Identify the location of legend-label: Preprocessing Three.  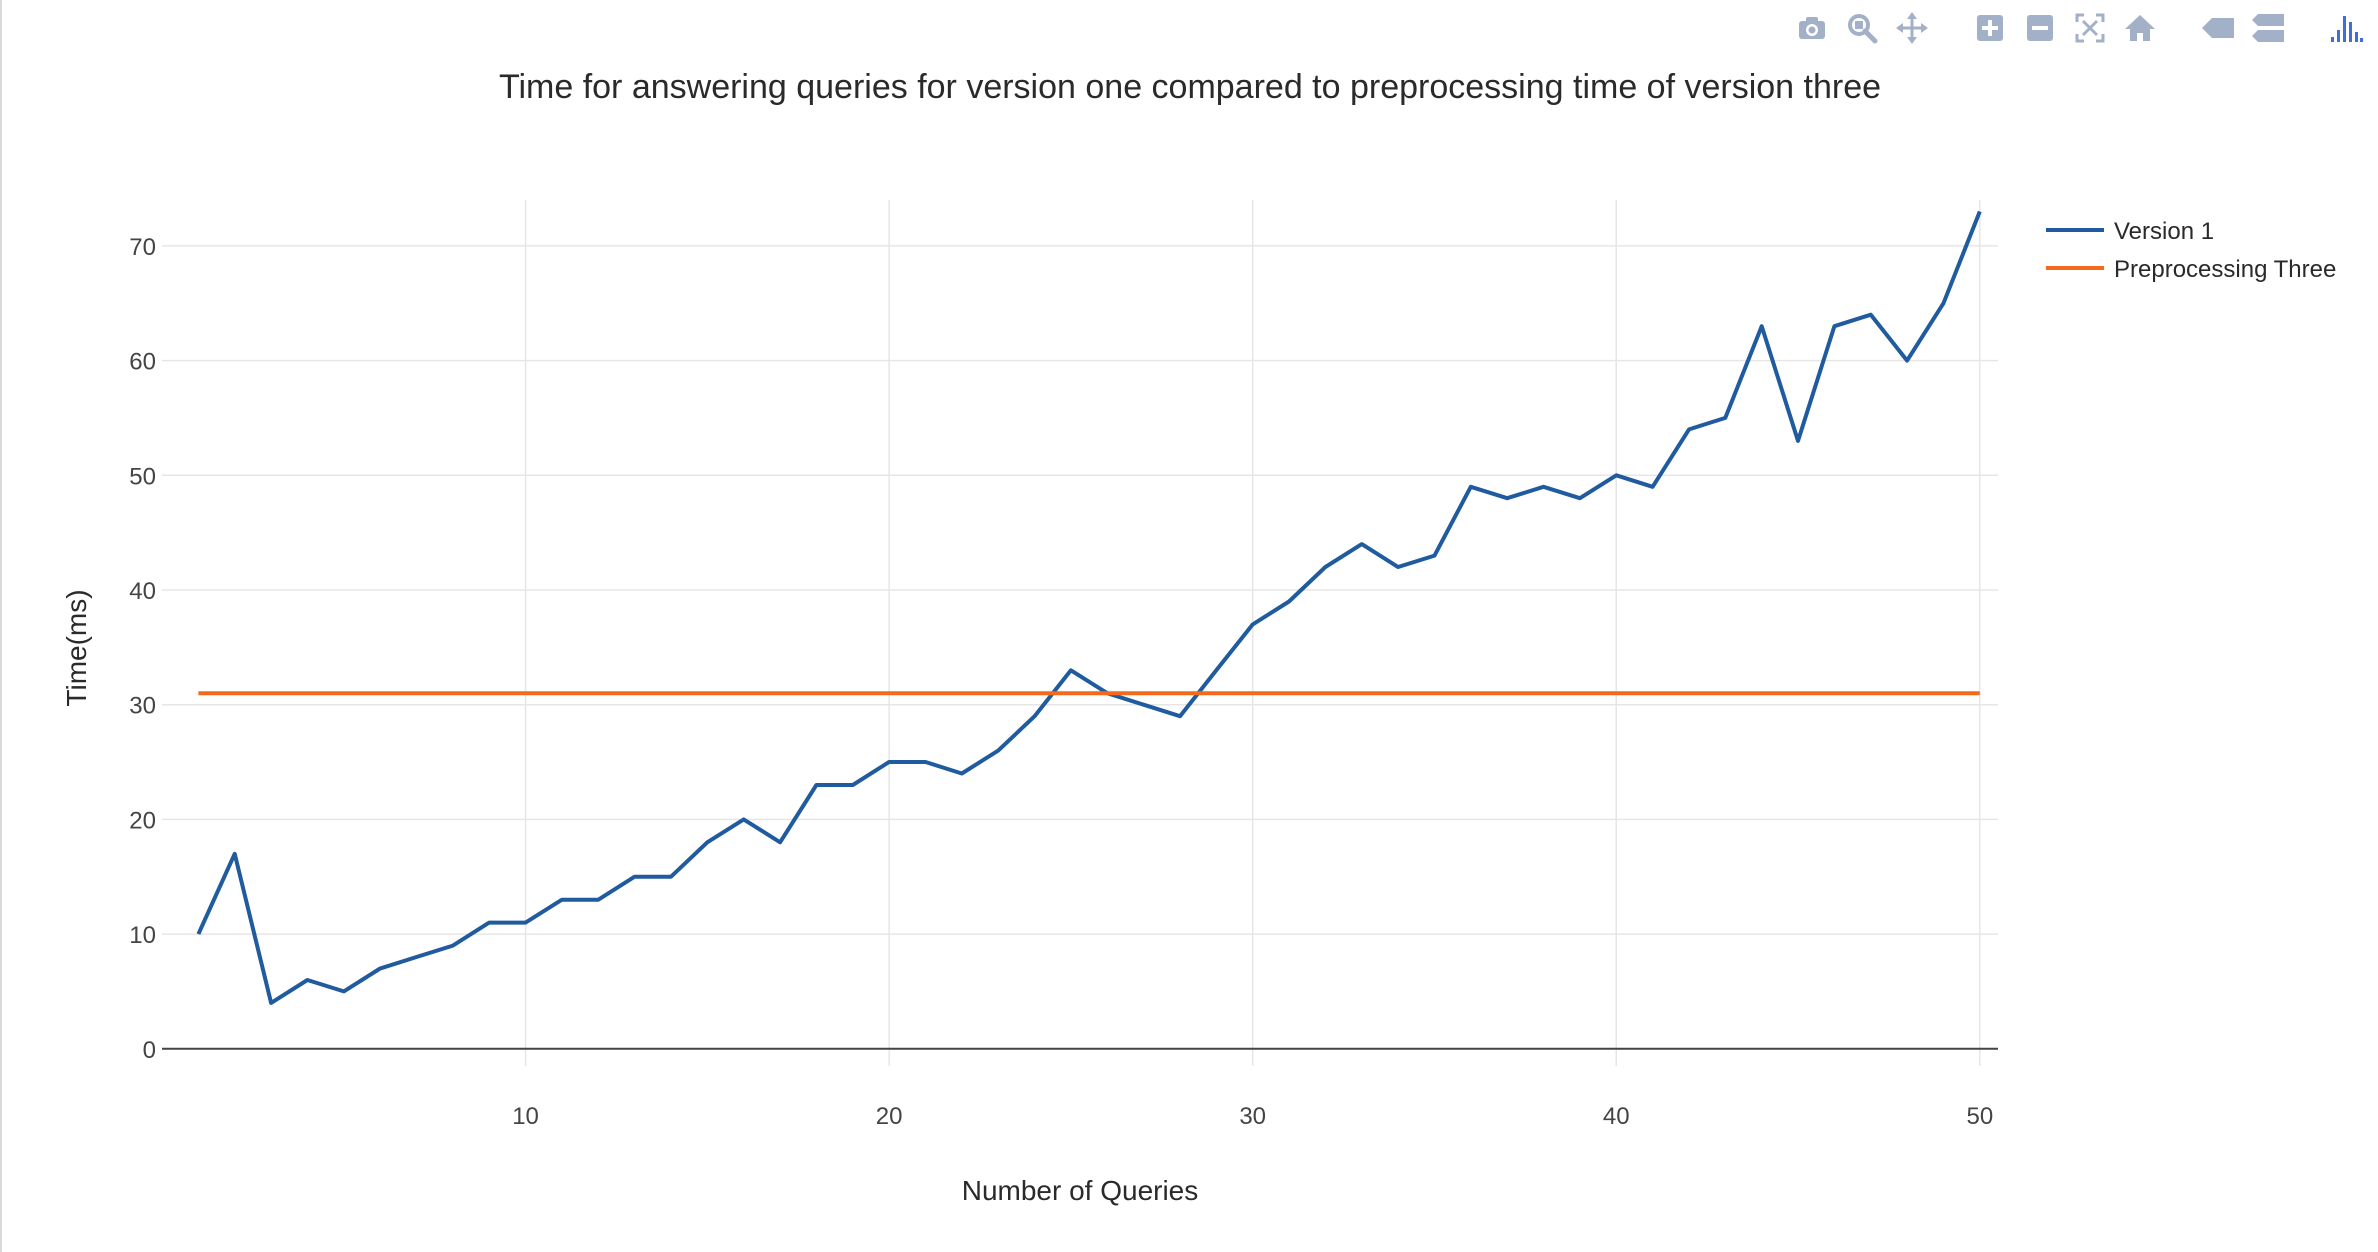
(2225, 269).